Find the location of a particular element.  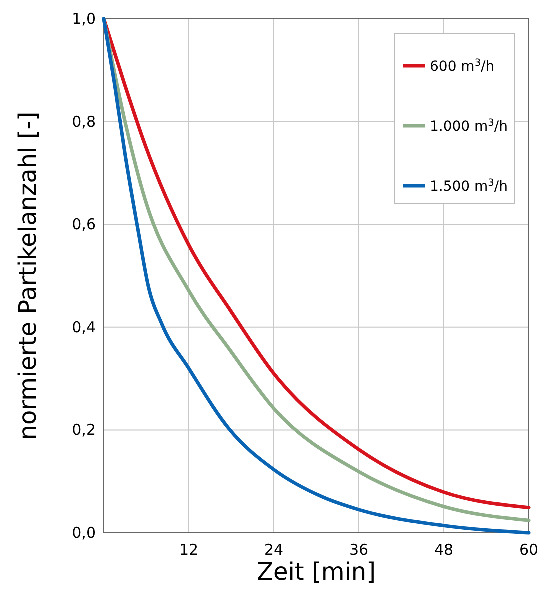

x-tick-label: 48 is located at coordinates (444, 550).